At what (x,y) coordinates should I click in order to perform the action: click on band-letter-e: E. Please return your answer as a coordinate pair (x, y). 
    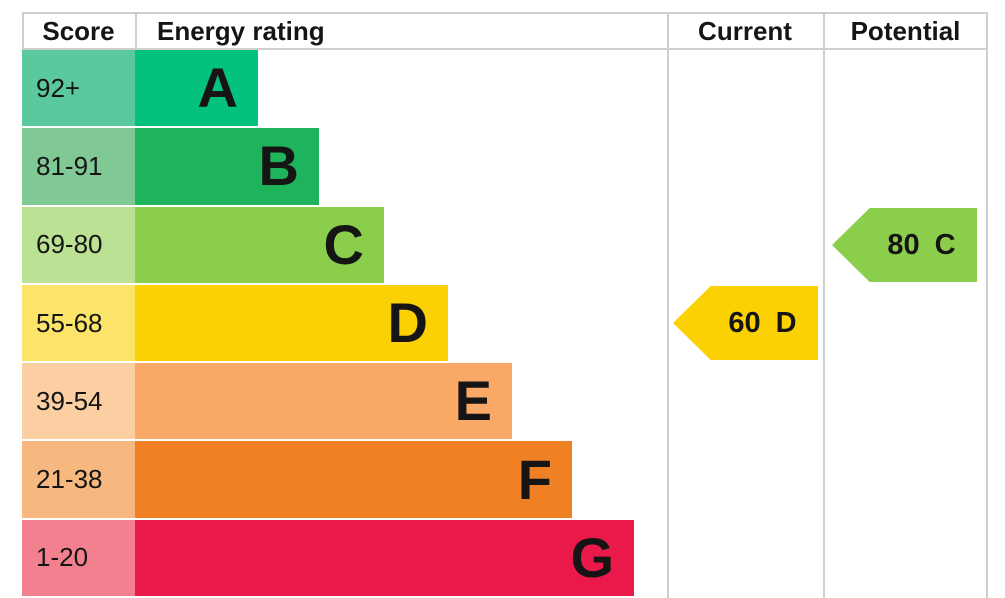
    Looking at the image, I should click on (473, 401).